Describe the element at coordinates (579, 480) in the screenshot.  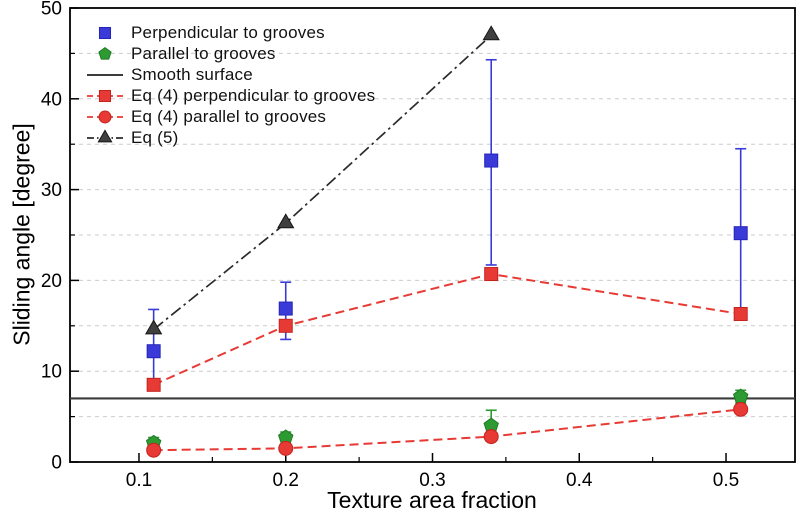
I see `x-tick-label: 0.4` at that location.